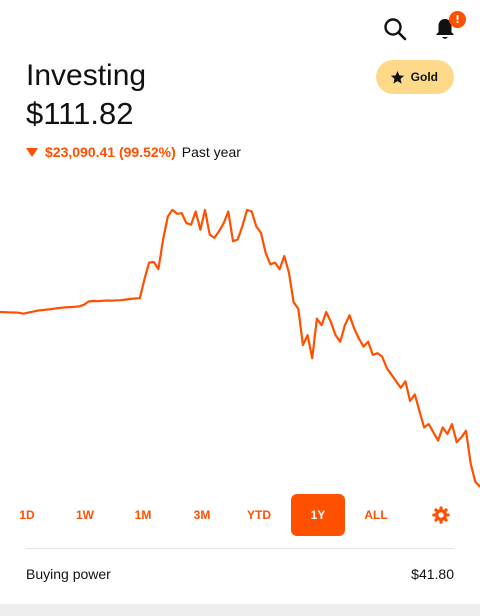  What do you see at coordinates (424, 77) in the screenshot?
I see `gold-label: Gold` at bounding box center [424, 77].